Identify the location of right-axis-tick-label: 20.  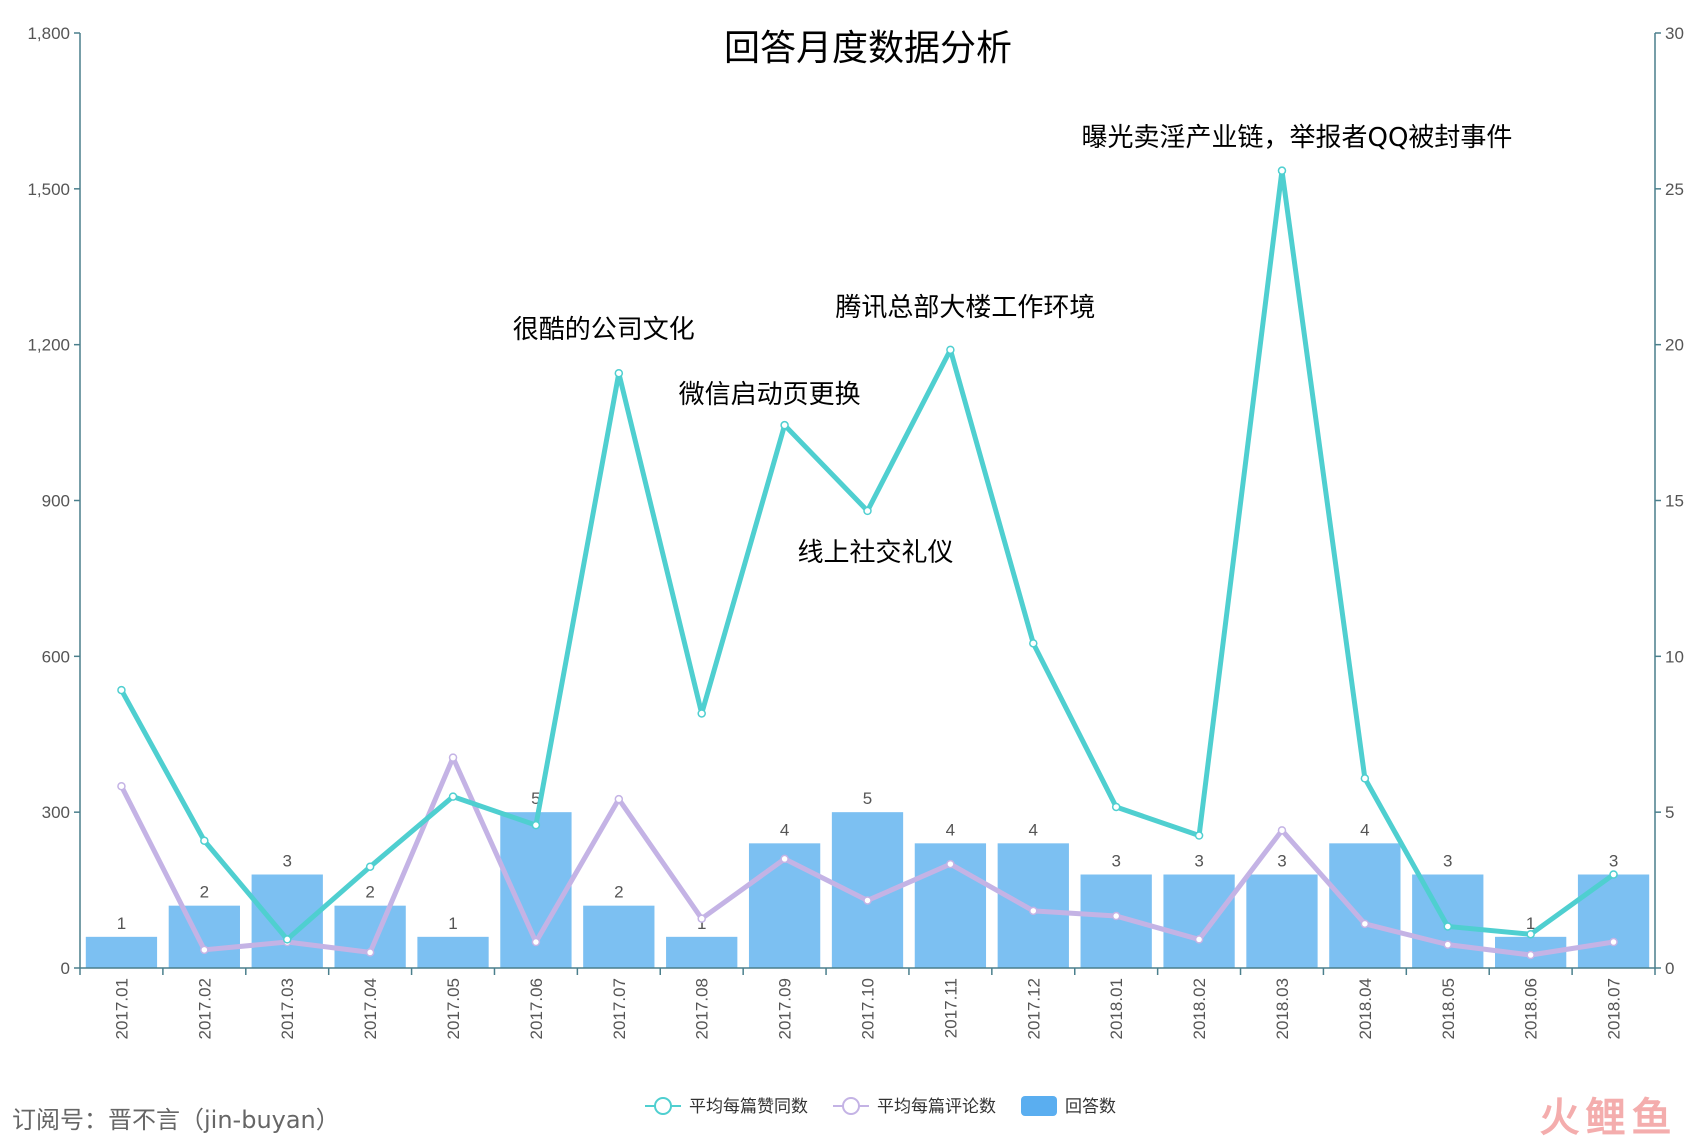
(1674, 345).